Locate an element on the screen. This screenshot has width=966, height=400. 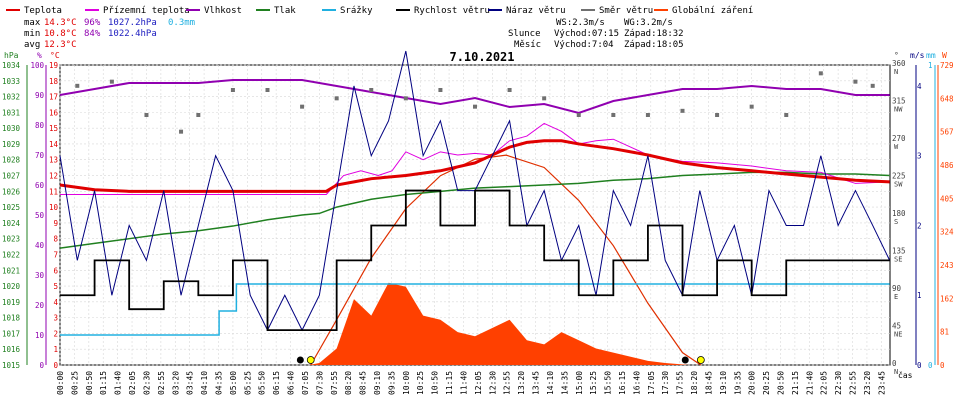
humidity-axis-label: % is located at coordinates (39, 55).